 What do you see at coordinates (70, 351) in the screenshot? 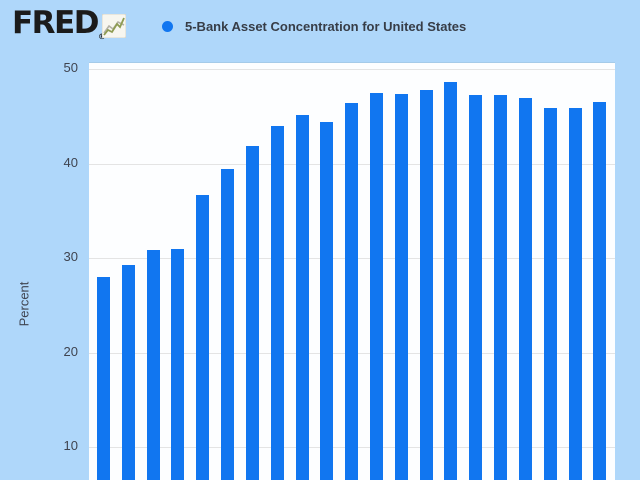
I see `y-tick-label: 20` at bounding box center [70, 351].